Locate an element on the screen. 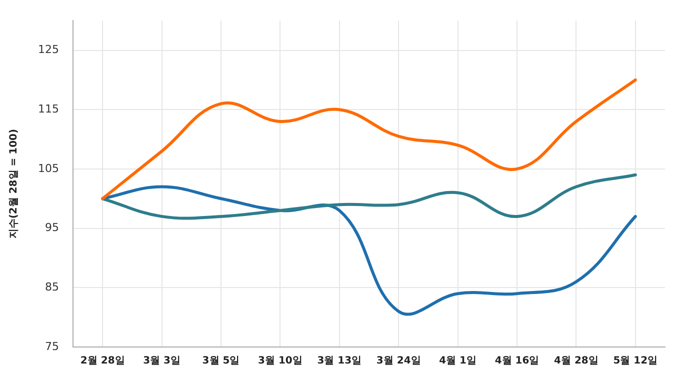 The width and height of the screenshot is (675, 379). x-tick-label: 4월 28일 is located at coordinates (576, 361).